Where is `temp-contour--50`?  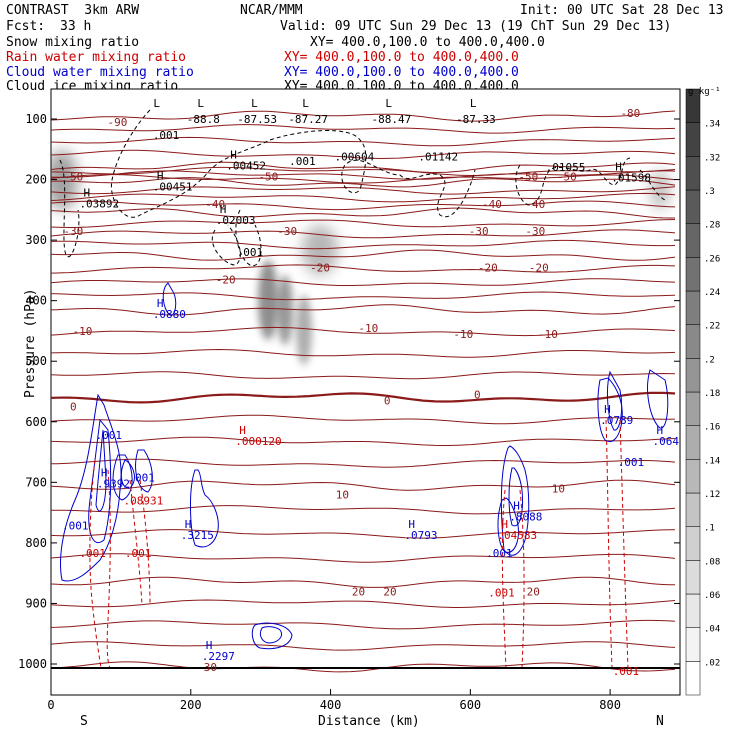
temp-contour--50 is located at coordinates (363, 167).